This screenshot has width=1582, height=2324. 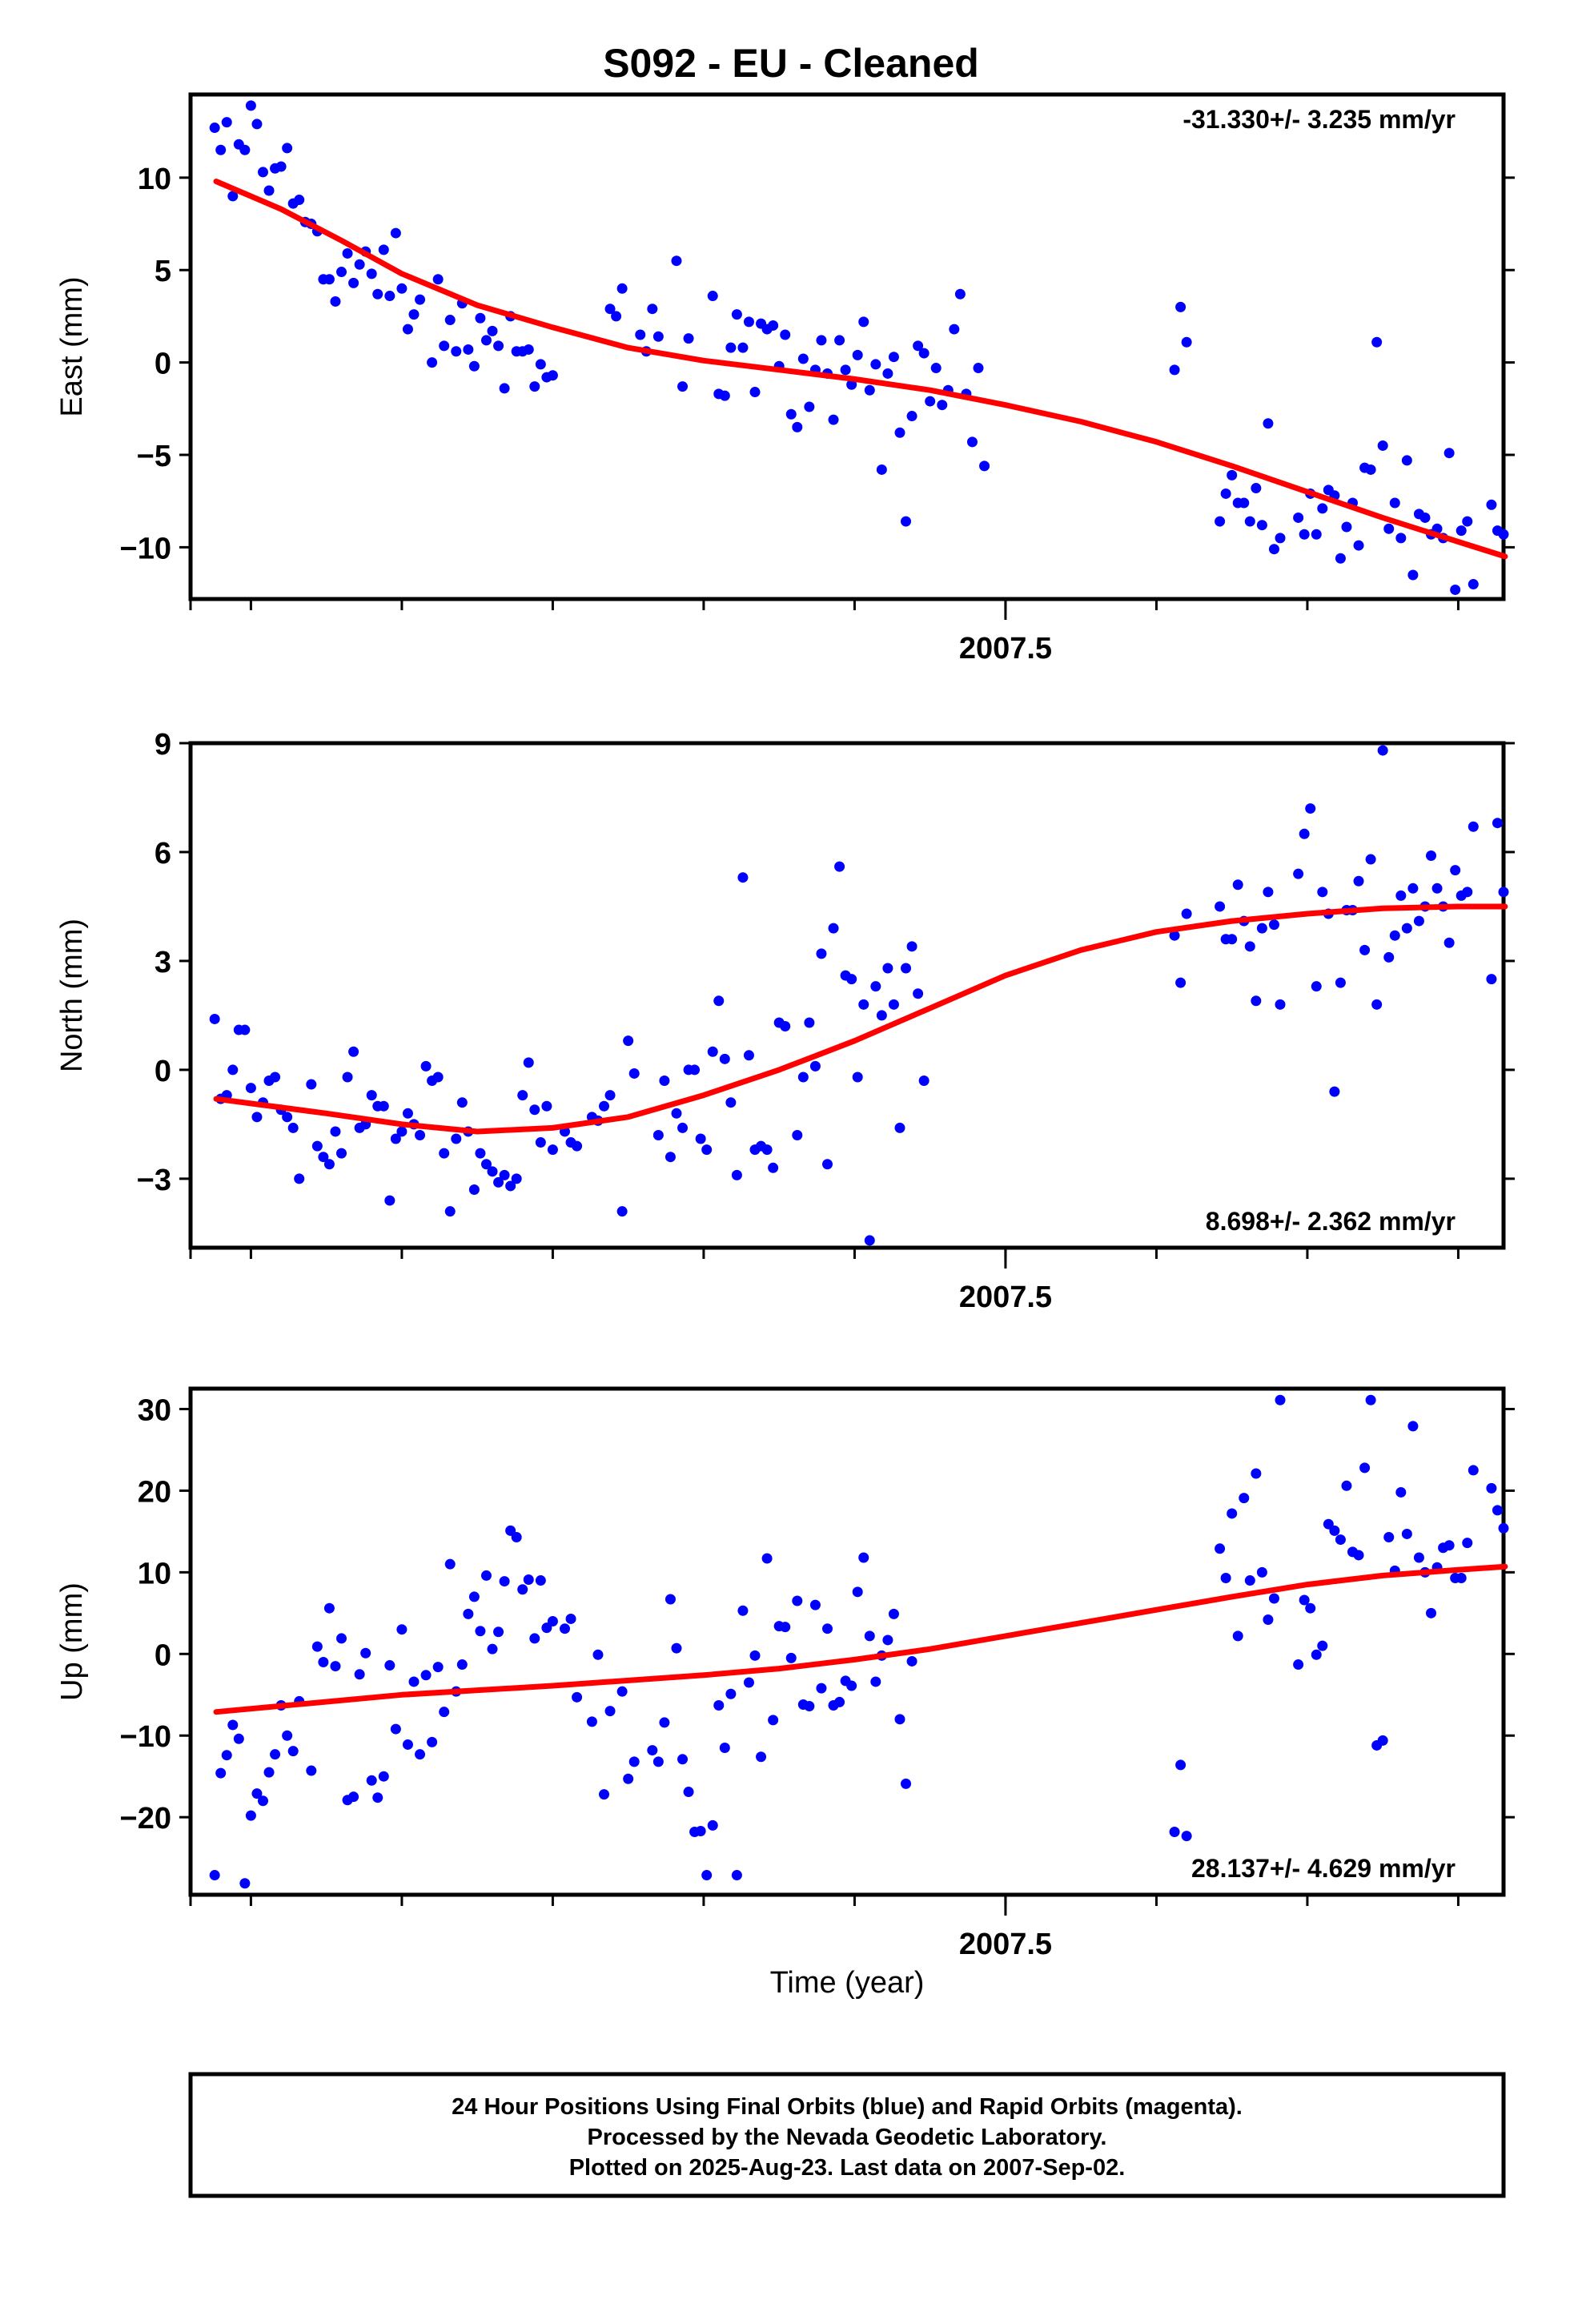 I want to click on y-tick-label: 30, so click(x=154, y=1410).